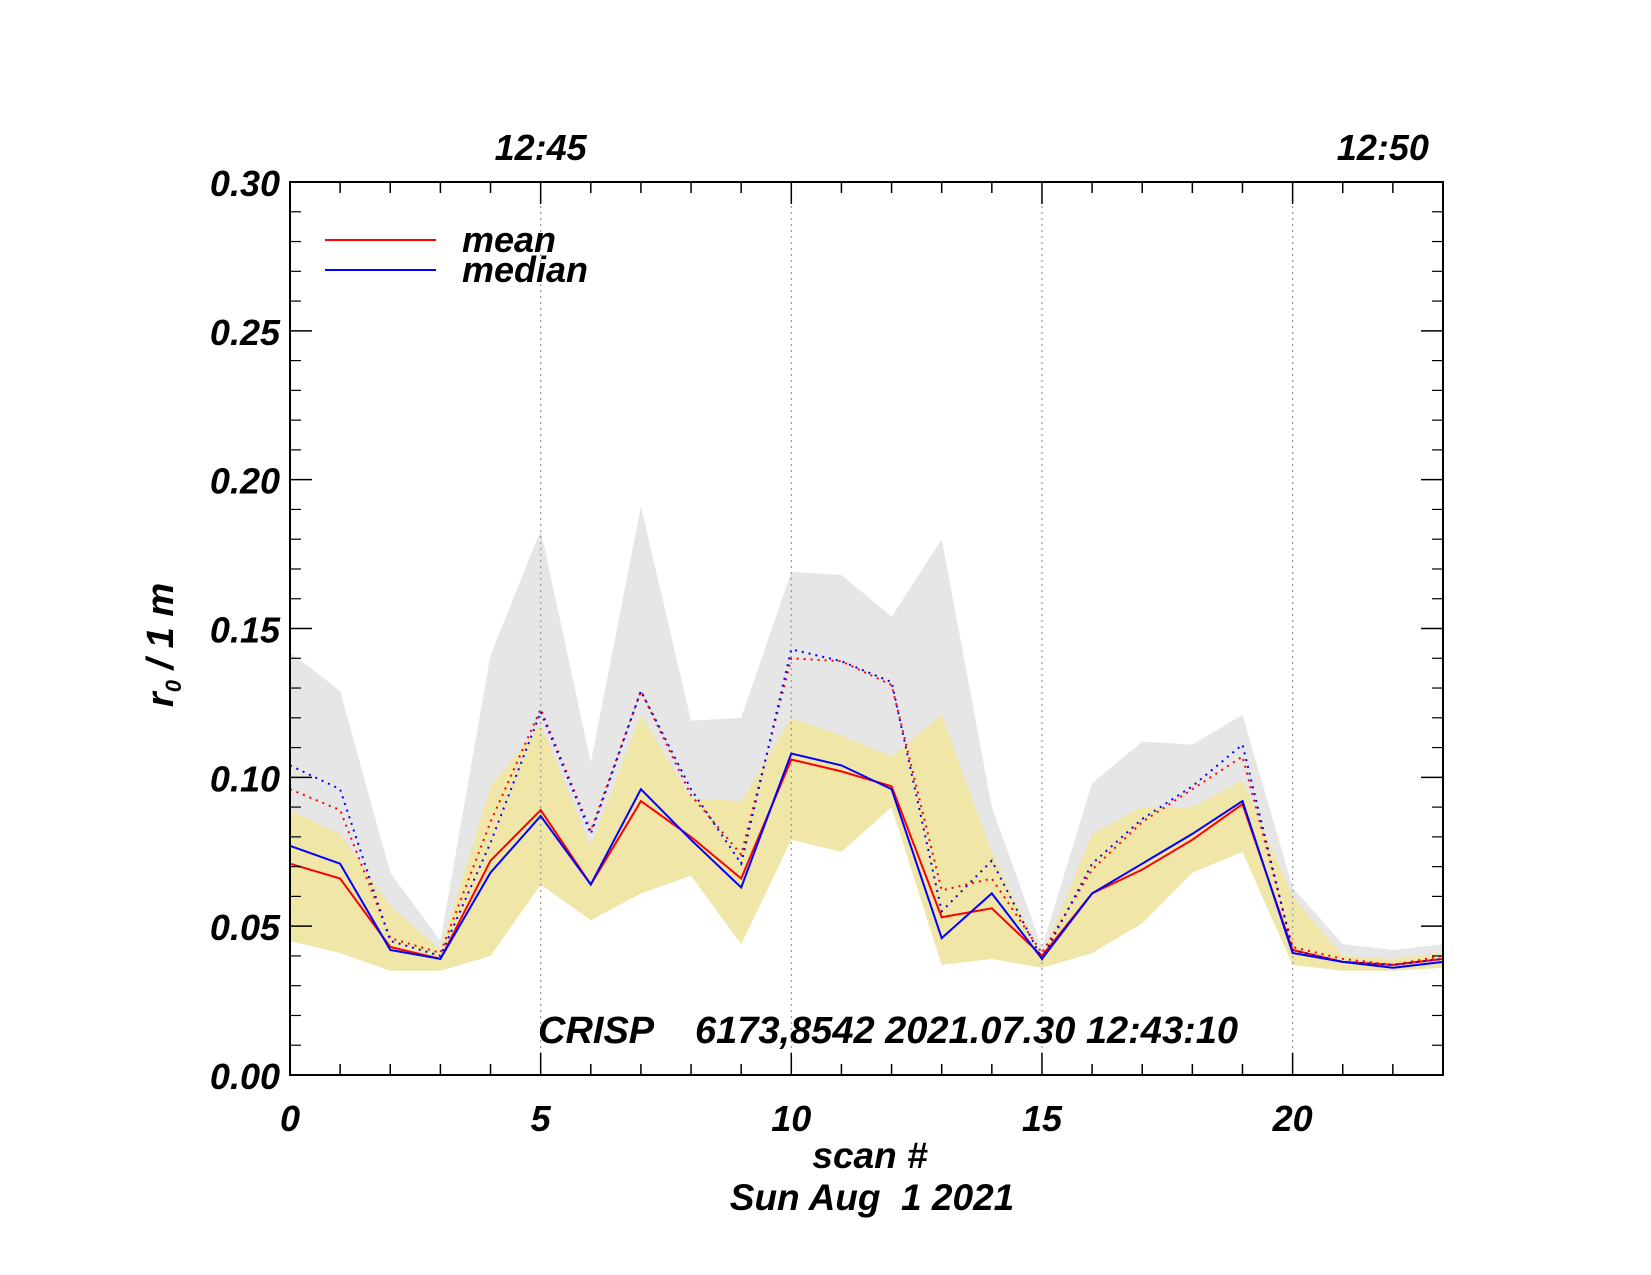 The image size is (1651, 1275). I want to click on x-tick-label: 5, so click(541, 1118).